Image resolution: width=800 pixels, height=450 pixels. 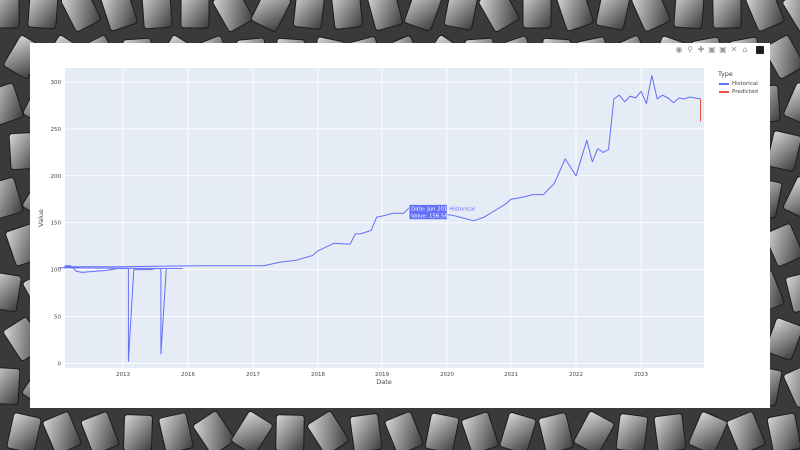 I want to click on y-tick-label: 250, so click(x=56, y=130).